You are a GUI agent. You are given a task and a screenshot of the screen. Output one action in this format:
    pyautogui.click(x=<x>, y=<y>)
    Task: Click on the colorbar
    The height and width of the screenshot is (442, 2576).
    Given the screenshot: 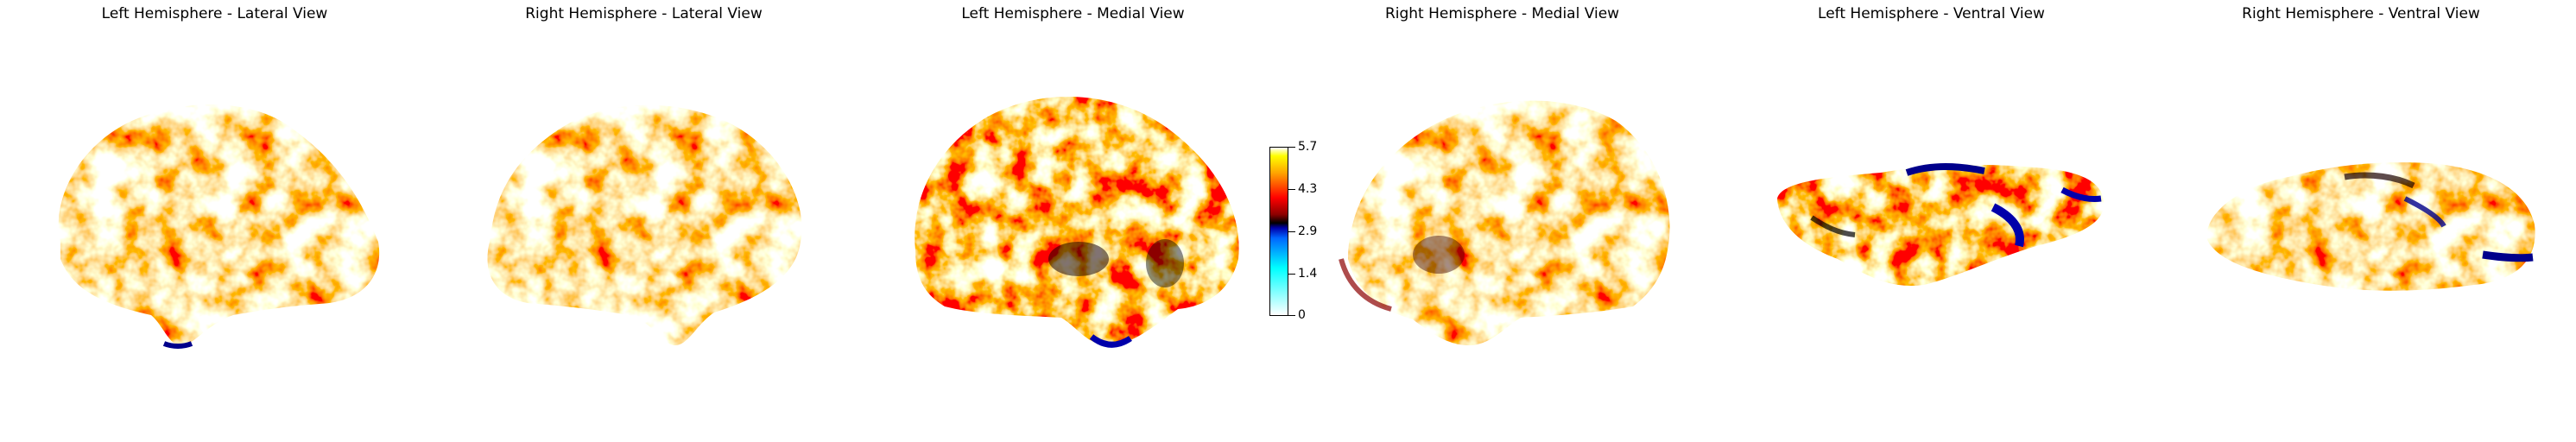 What is the action you would take?
    pyautogui.click(x=1278, y=231)
    